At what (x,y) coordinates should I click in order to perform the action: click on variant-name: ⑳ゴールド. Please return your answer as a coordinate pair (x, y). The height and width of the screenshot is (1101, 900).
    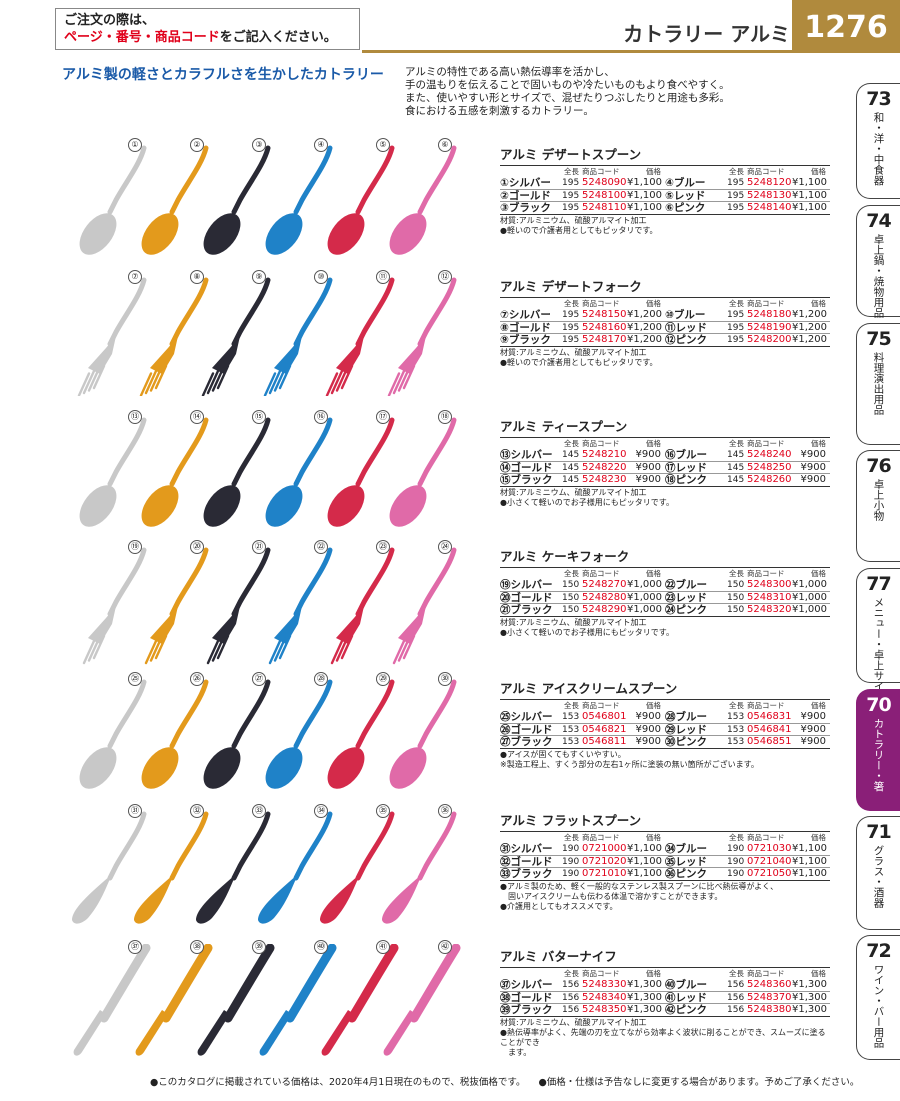
    Looking at the image, I should click on (526, 597).